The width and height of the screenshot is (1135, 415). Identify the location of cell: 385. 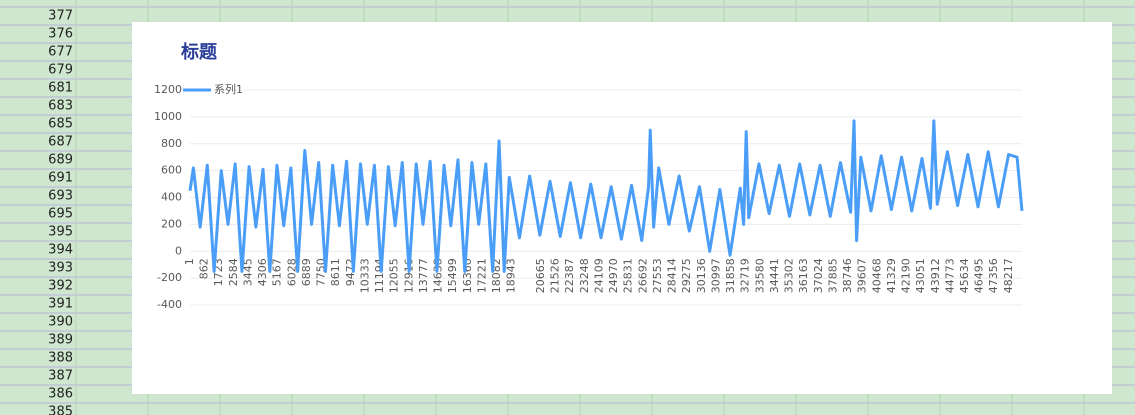
(60, 410).